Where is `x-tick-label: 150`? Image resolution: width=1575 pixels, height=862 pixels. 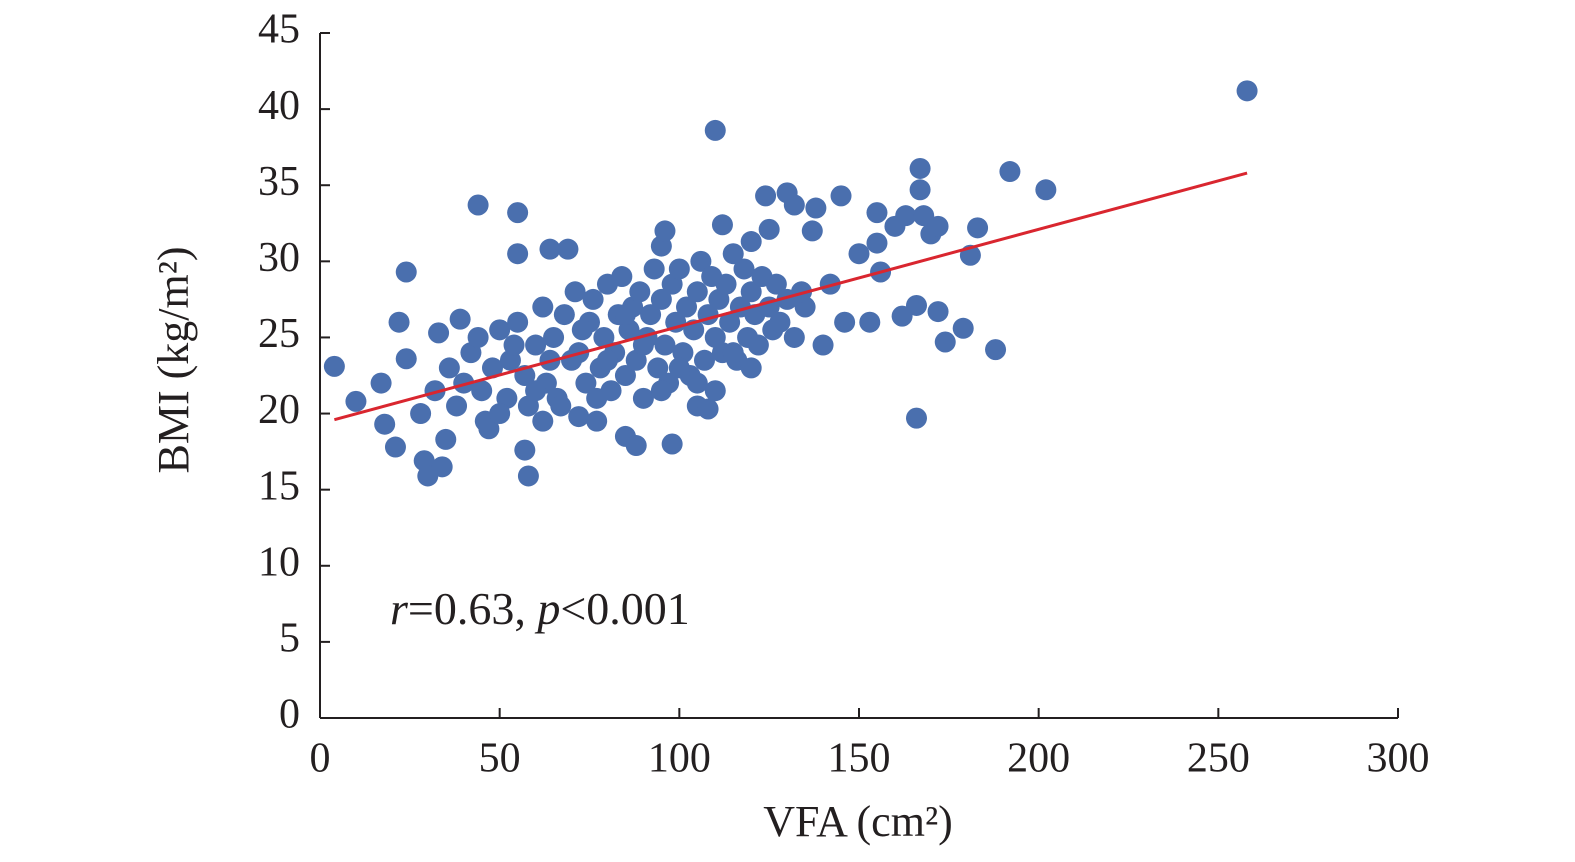 x-tick-label: 150 is located at coordinates (859, 759).